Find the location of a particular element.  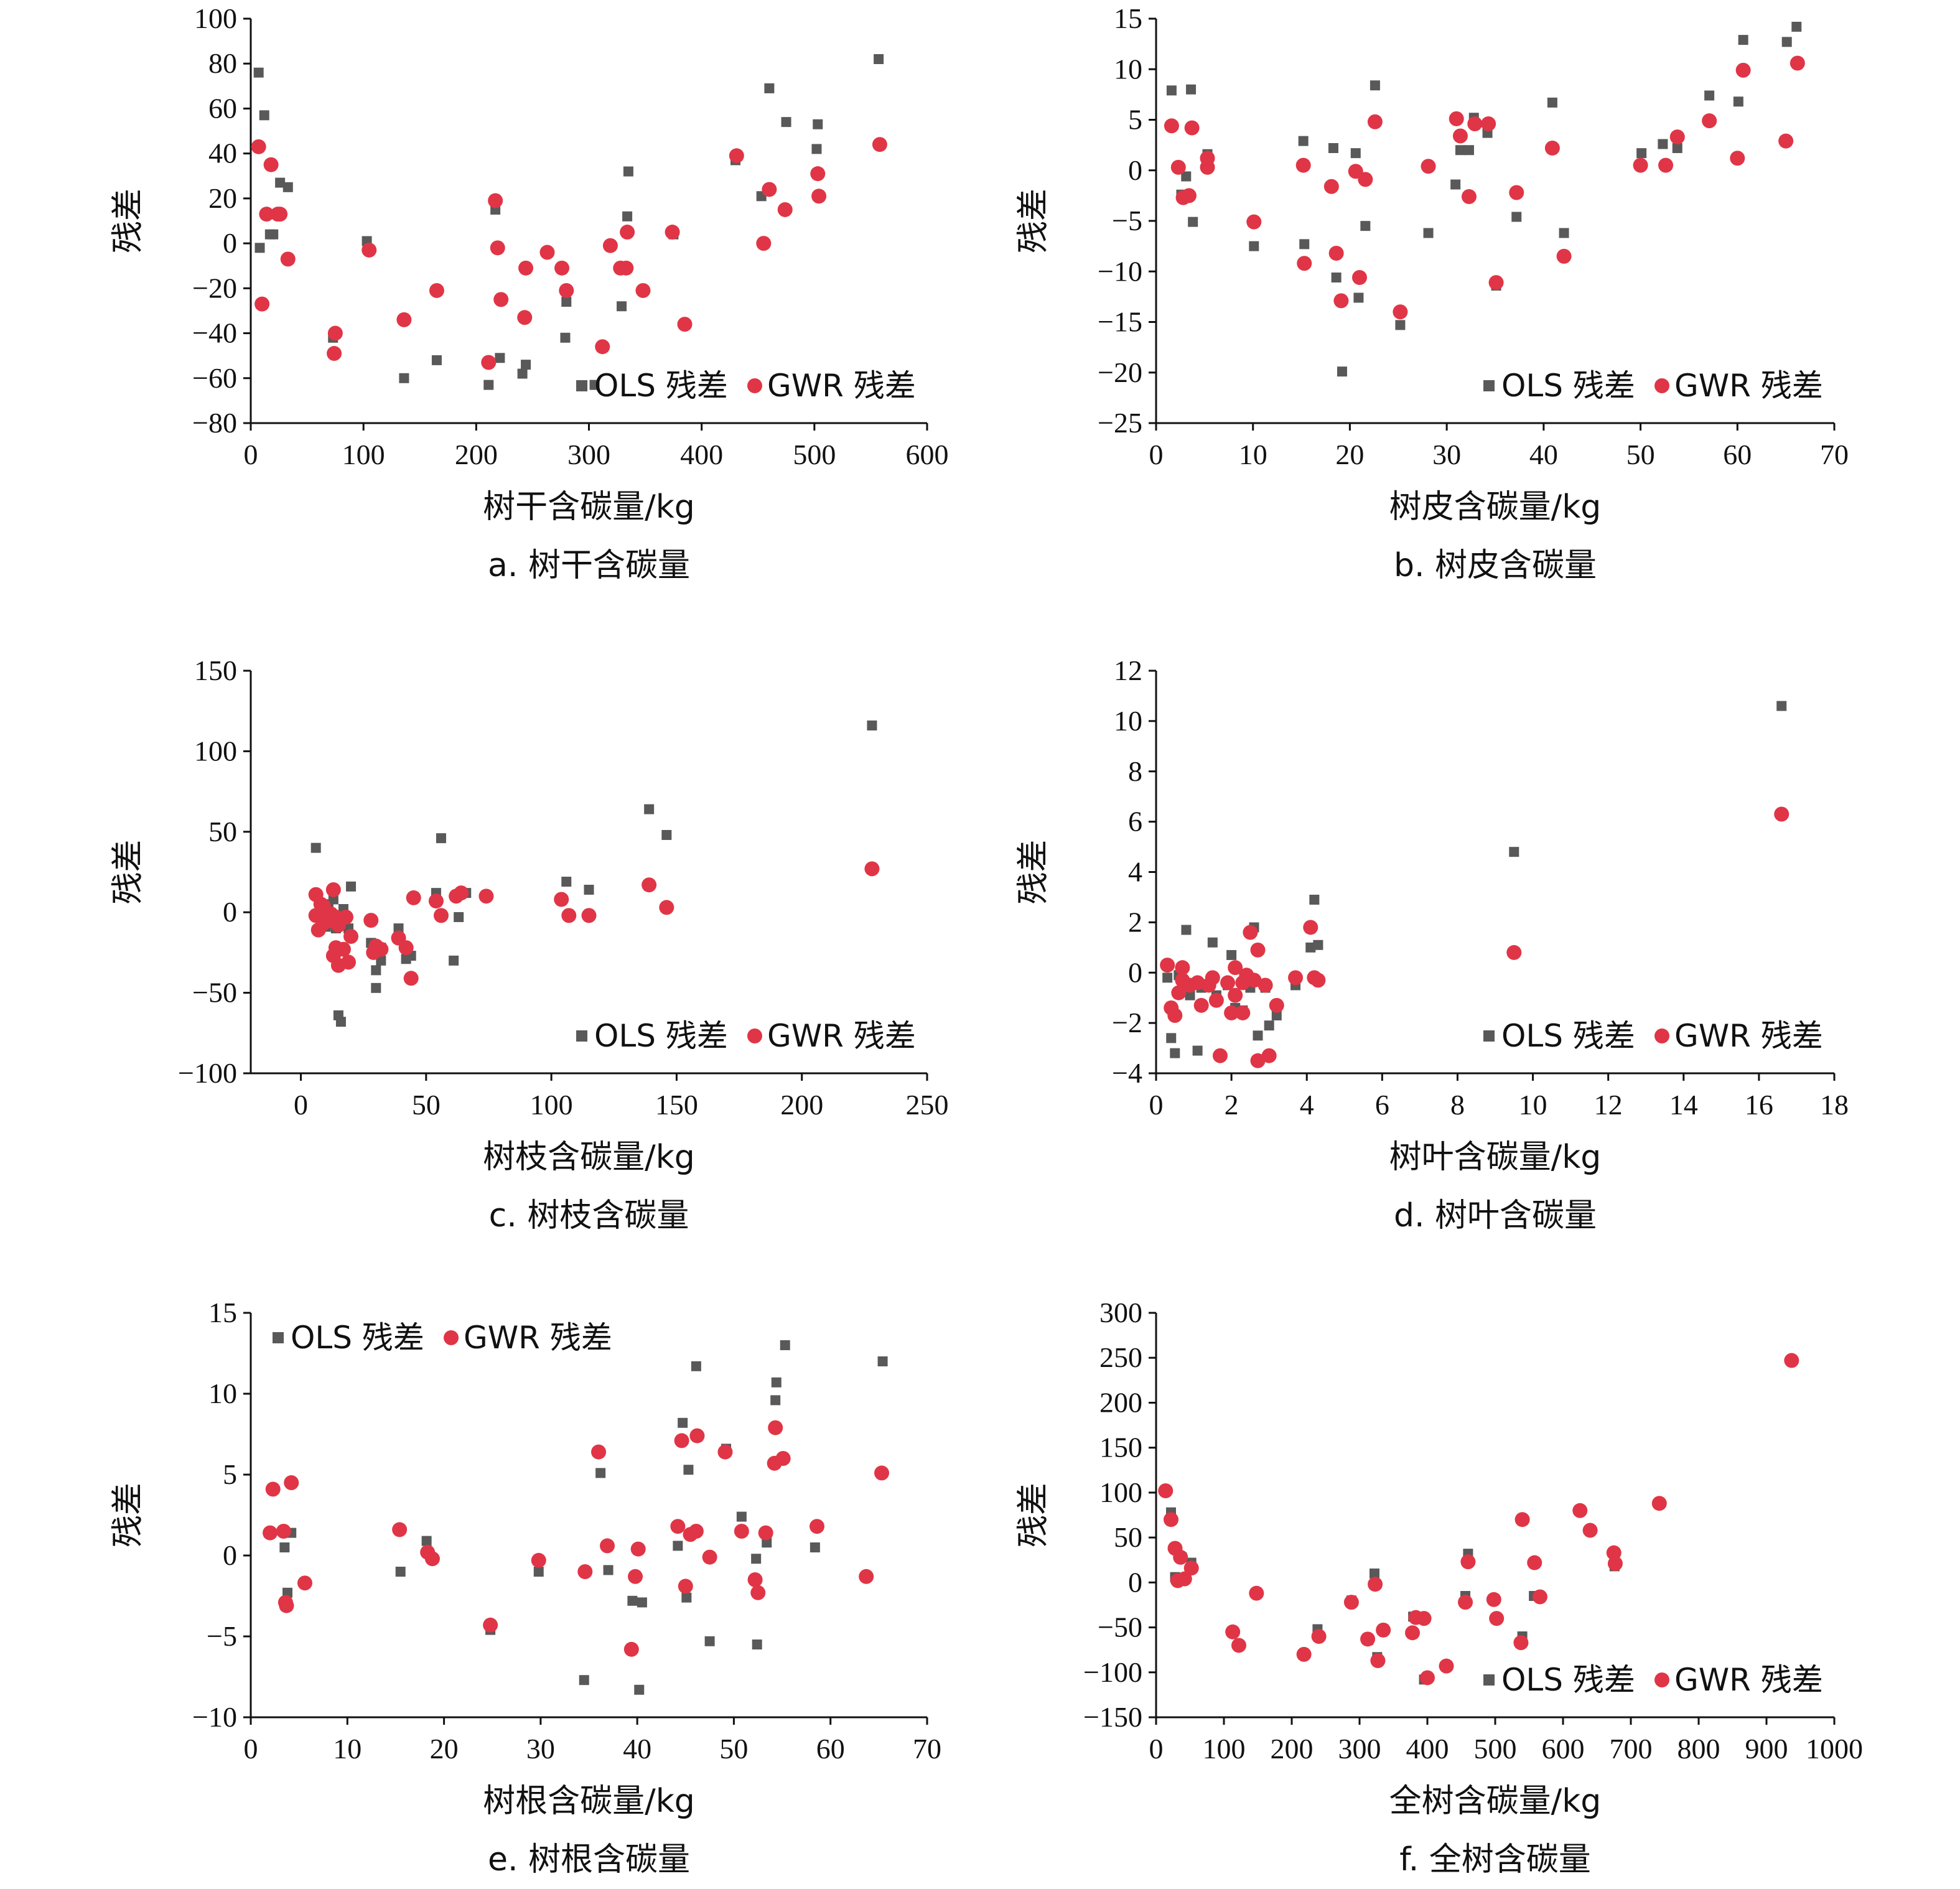

y-tick-label: −100 is located at coordinates (208, 1073).